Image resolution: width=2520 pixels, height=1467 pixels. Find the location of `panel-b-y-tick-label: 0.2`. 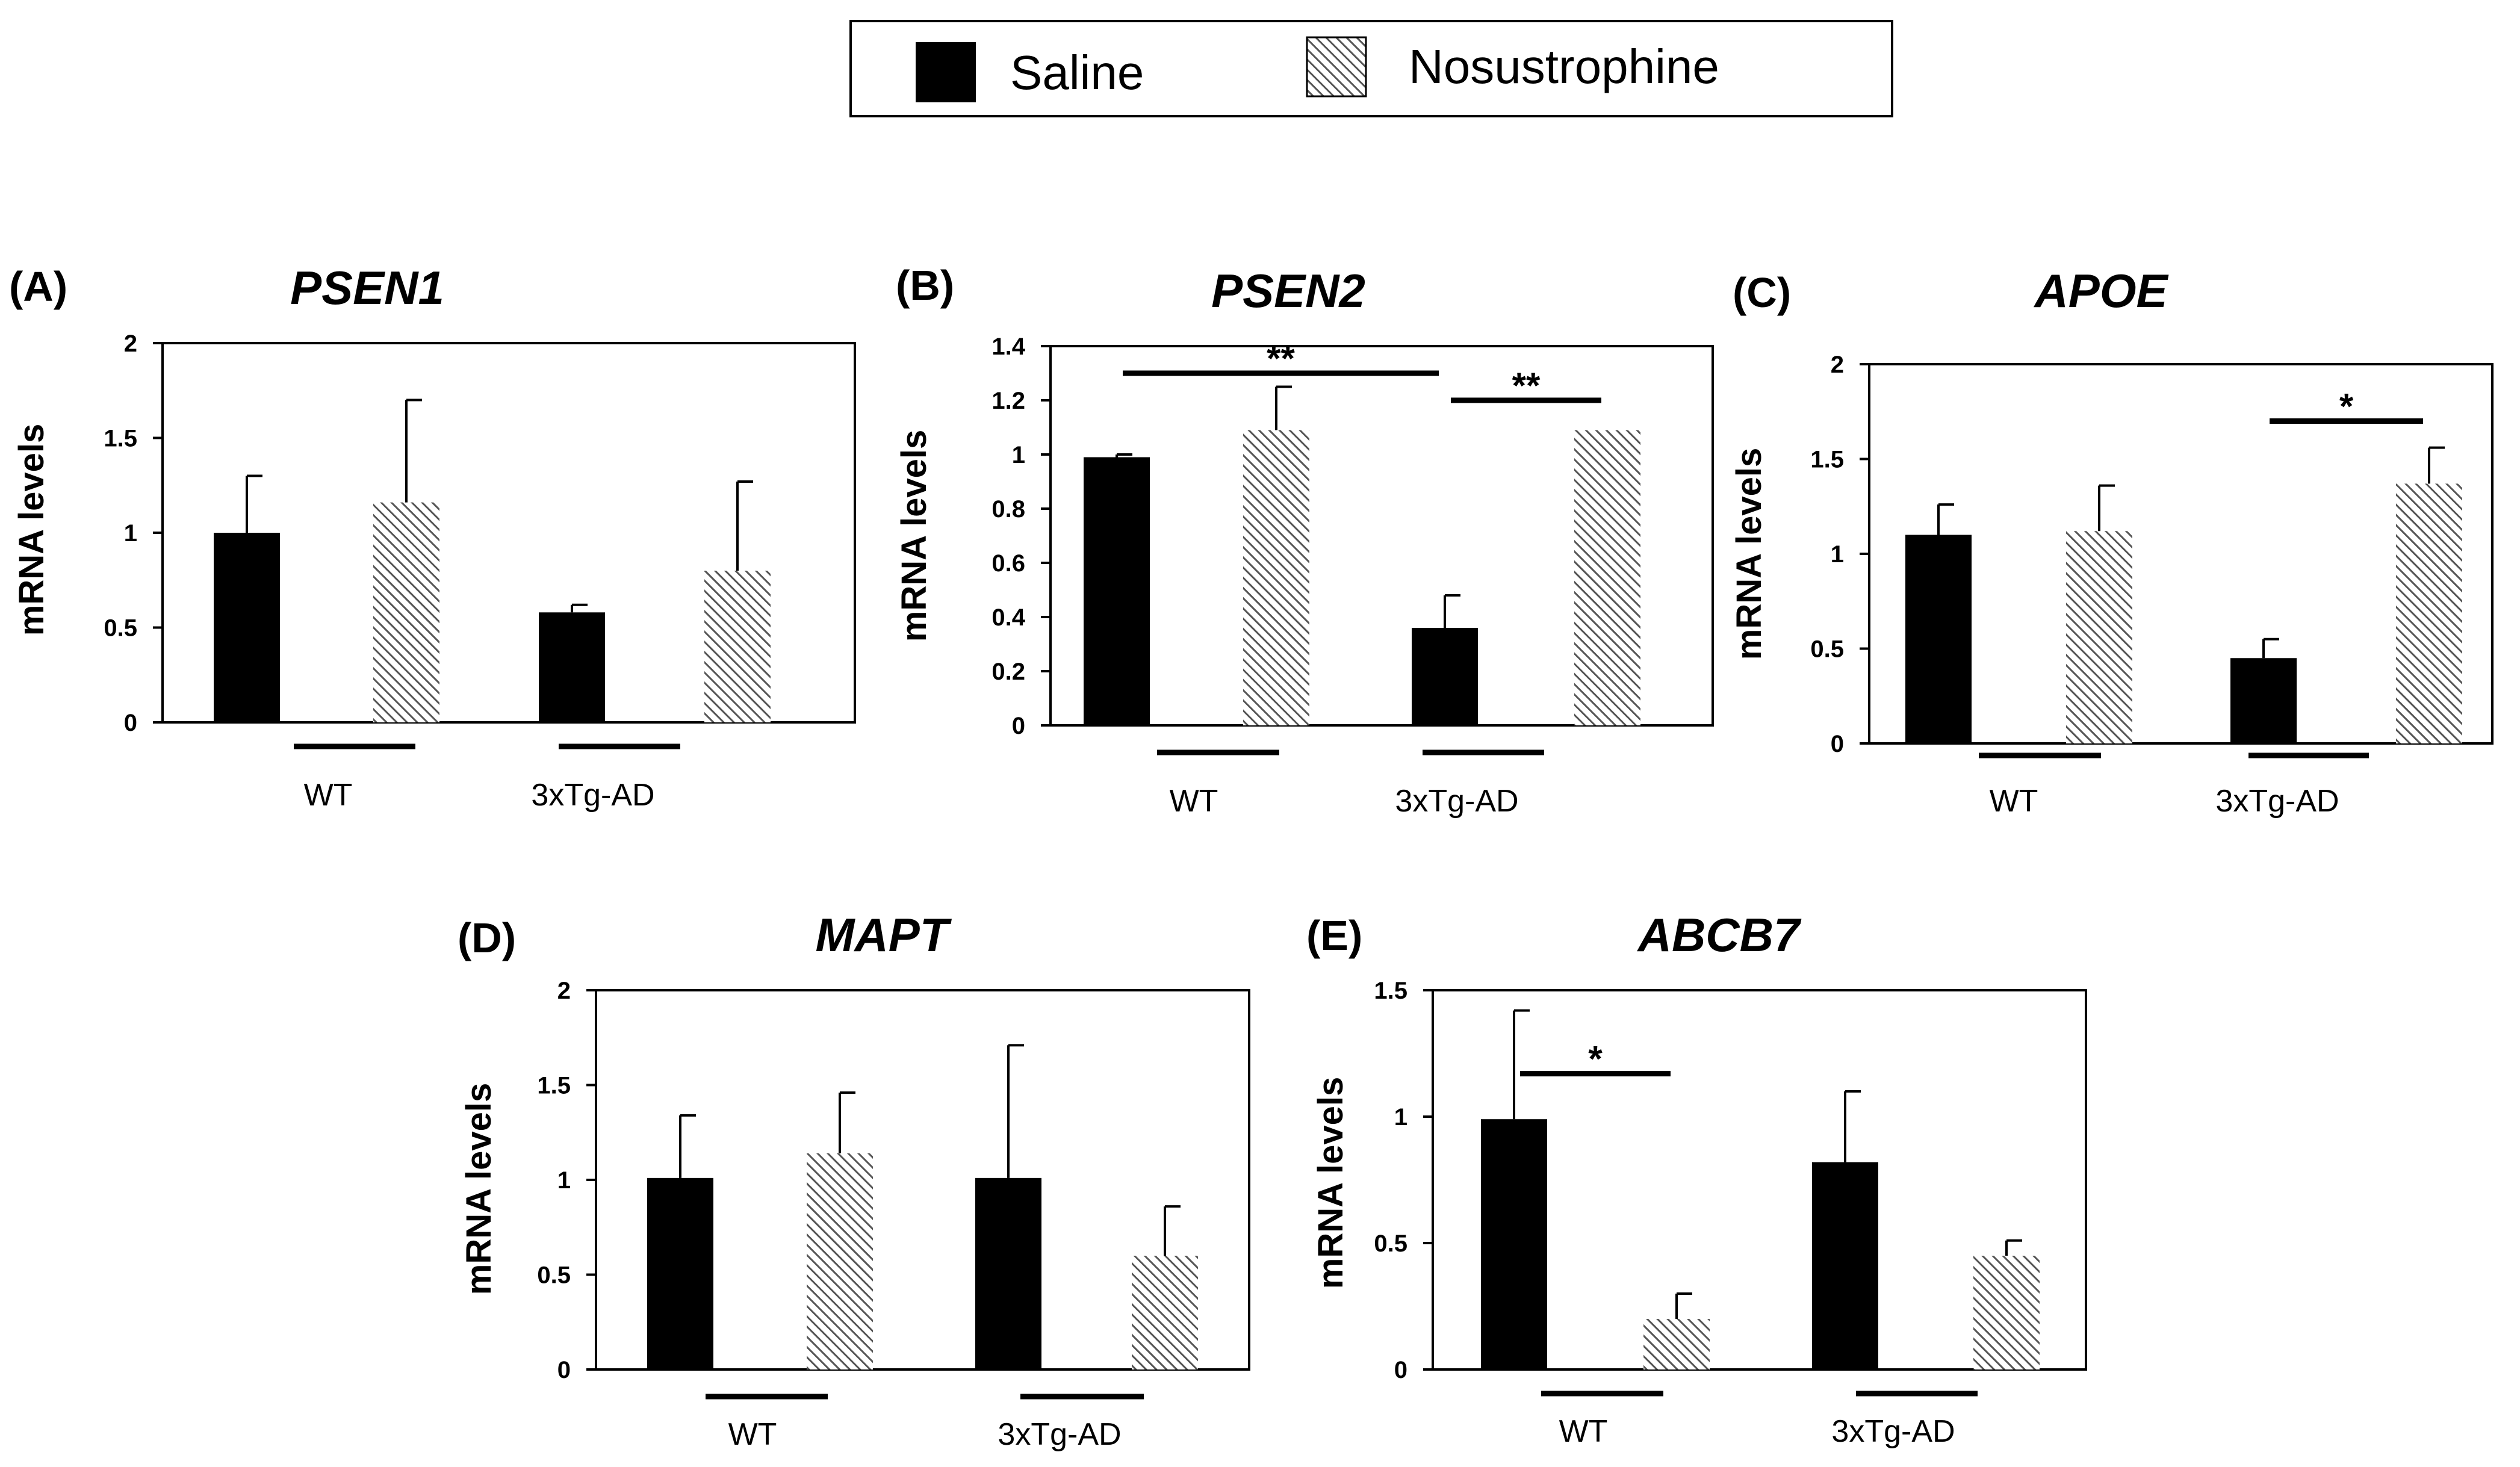

panel-b-y-tick-label: 0.2 is located at coordinates (1009, 672).